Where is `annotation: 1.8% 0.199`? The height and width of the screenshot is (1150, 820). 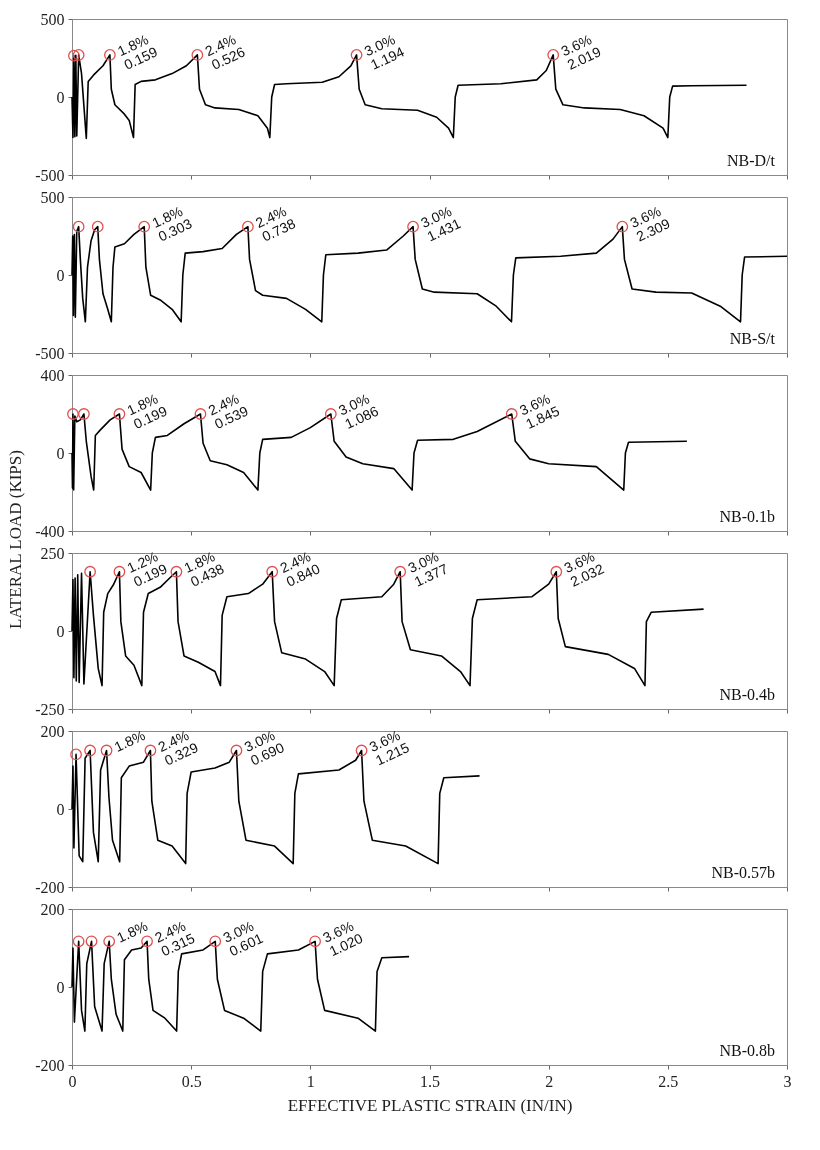 annotation: 1.8% 0.199 is located at coordinates (147, 411).